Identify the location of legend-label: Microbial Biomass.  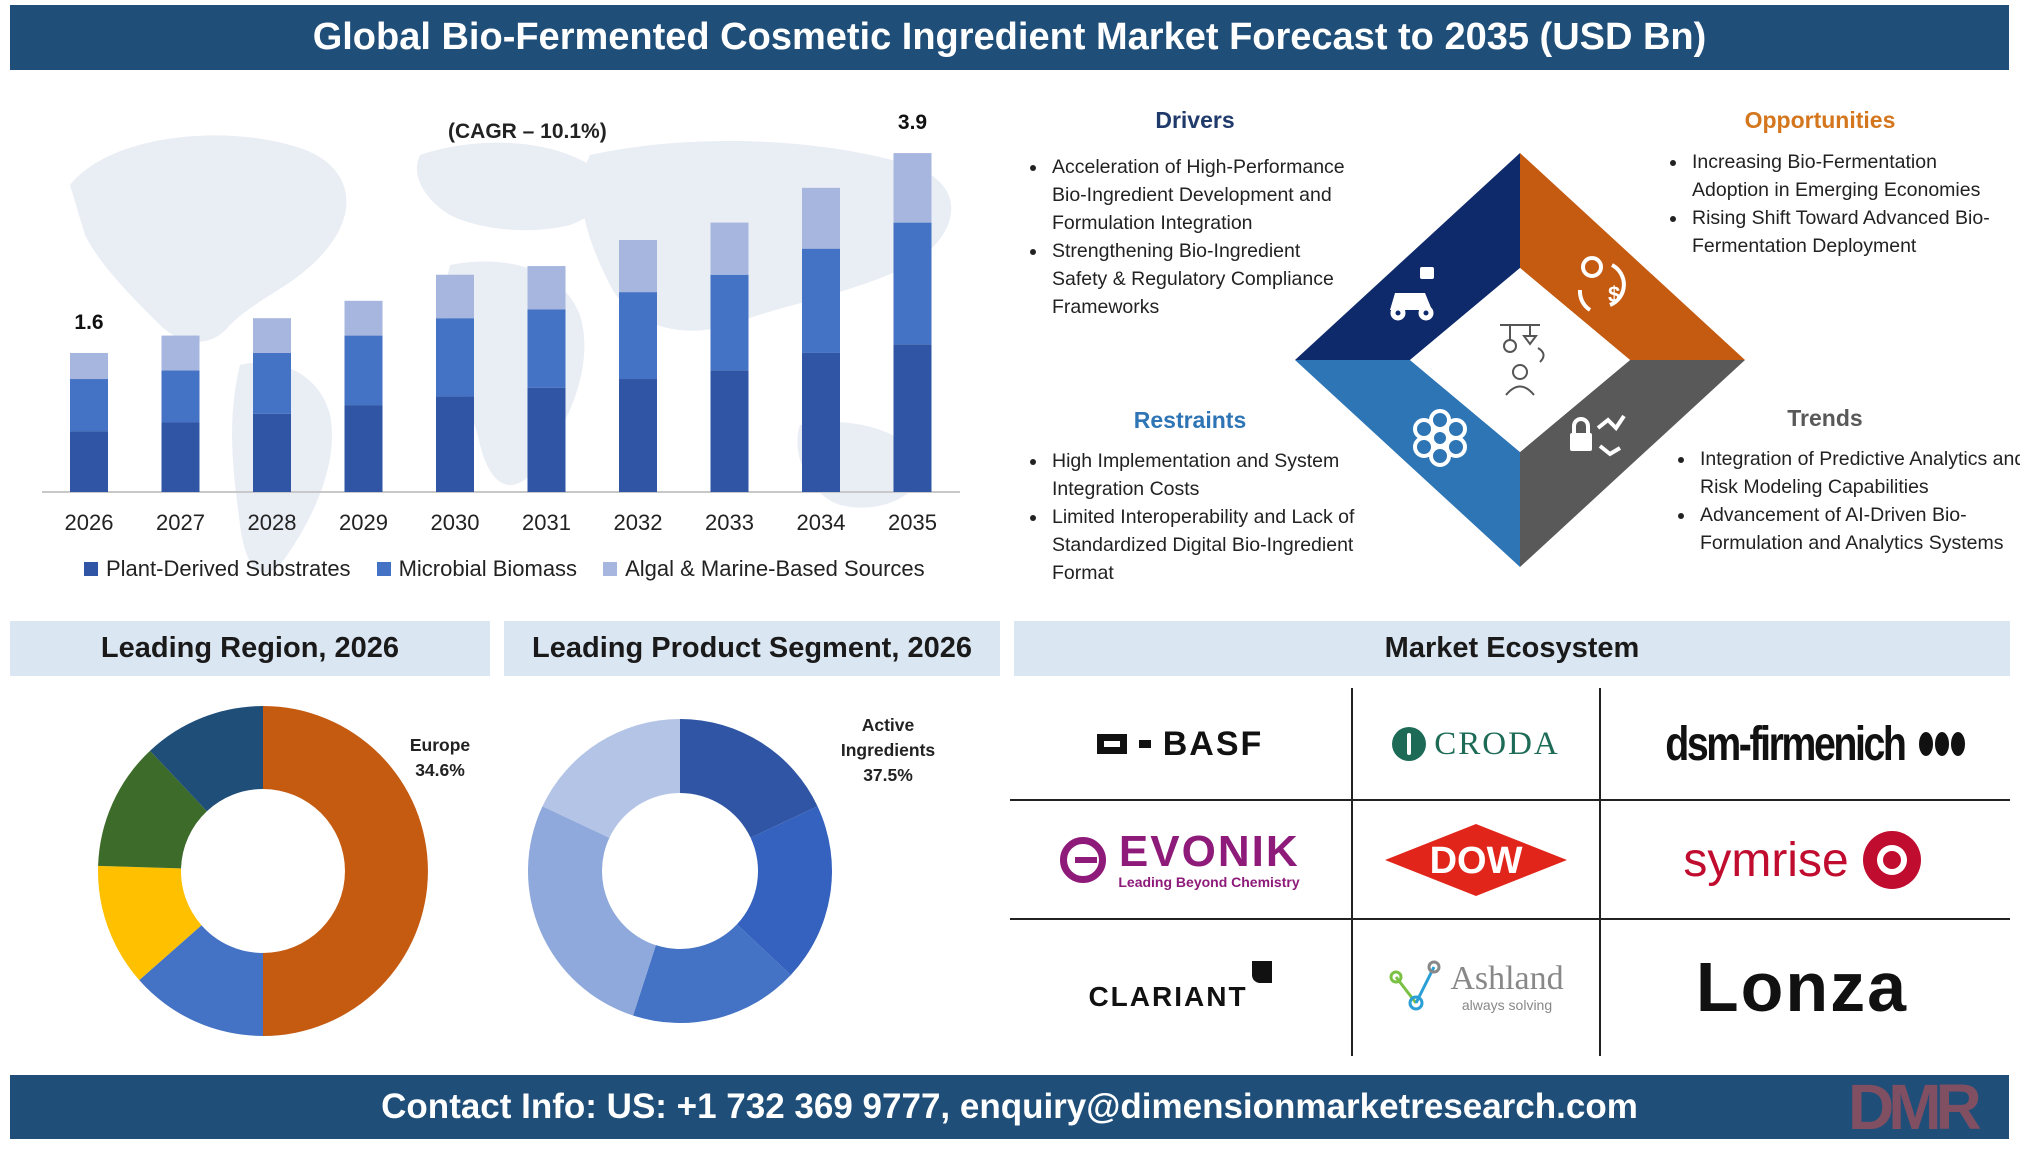
(488, 568).